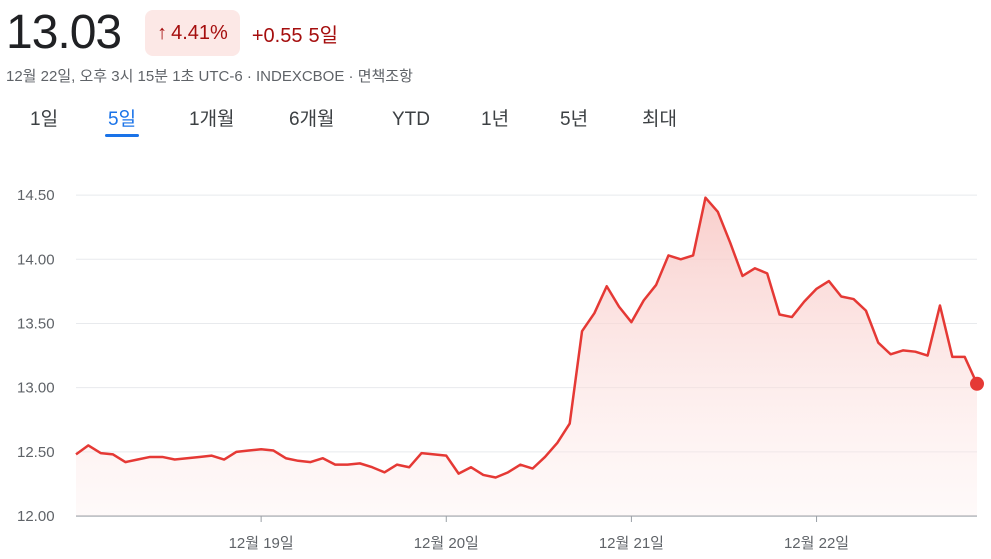  I want to click on range-tabs: 1일 5일 1개월 6개월 YTD 1년 5년 최대, so click(495, 121).